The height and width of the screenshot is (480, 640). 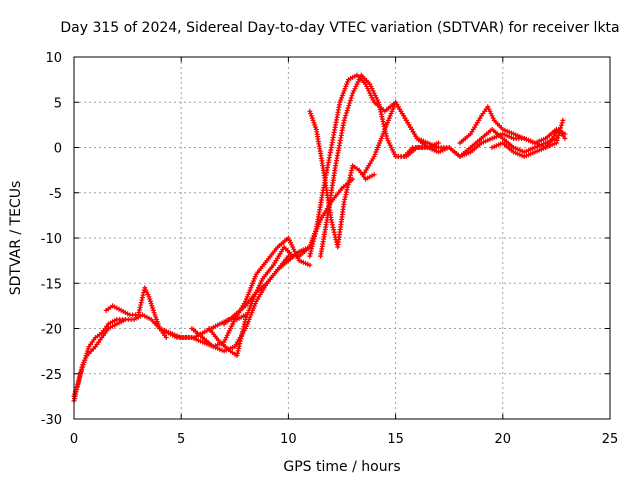 I want to click on y-tick-label: -5, so click(x=55, y=194).